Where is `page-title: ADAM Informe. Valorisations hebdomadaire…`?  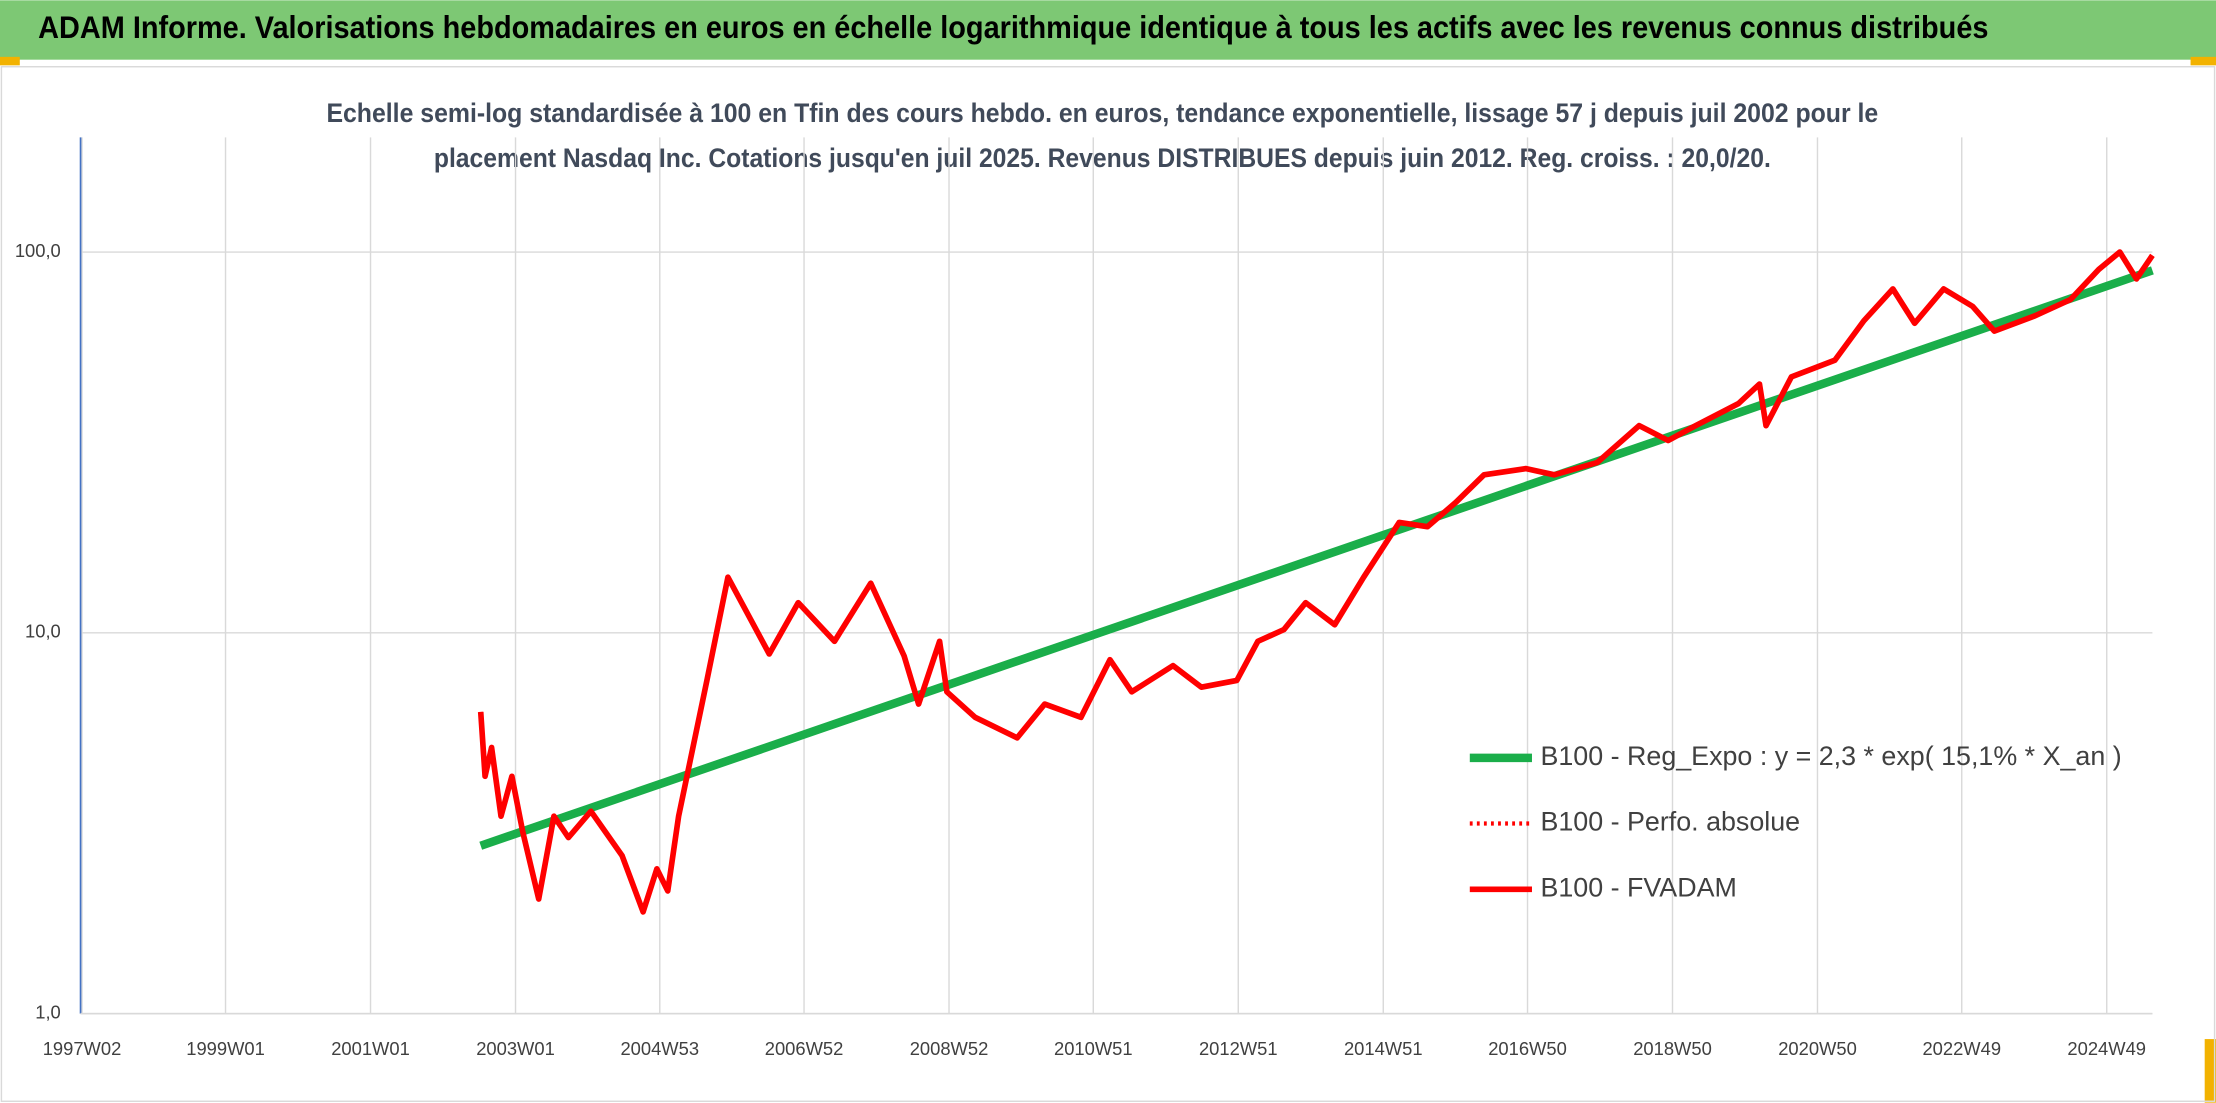 page-title: ADAM Informe. Valorisations hebdomadaire… is located at coordinates (1013, 27).